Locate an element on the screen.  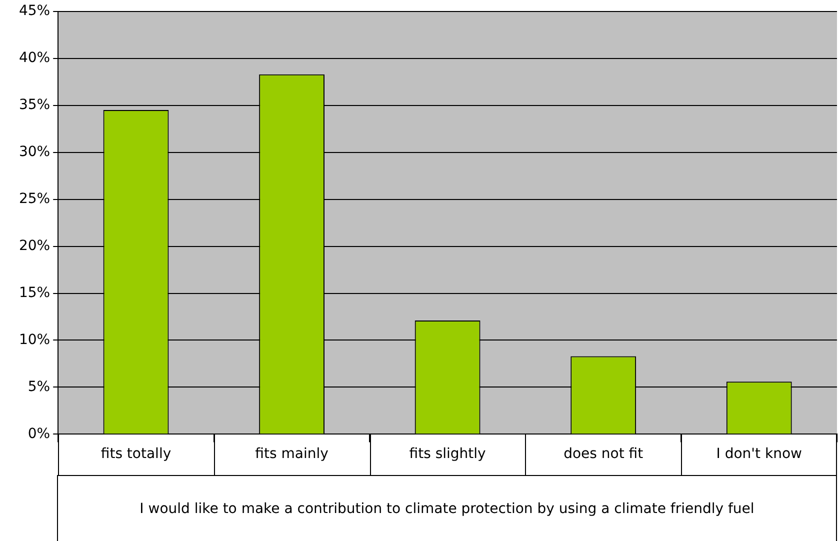
y-tick-label: 45% is located at coordinates (34, 11).